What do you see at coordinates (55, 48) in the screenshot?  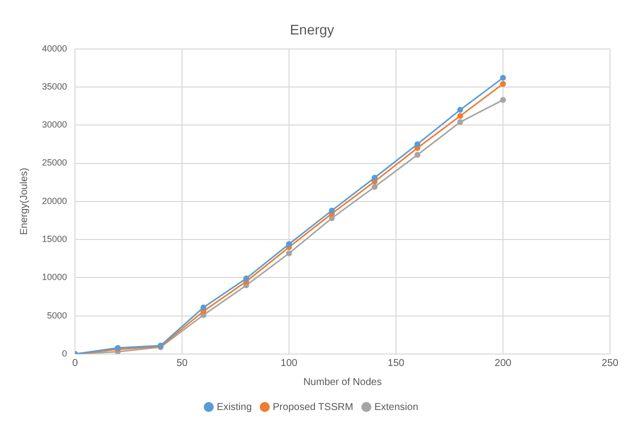 I see `y-tick-label: 40000` at bounding box center [55, 48].